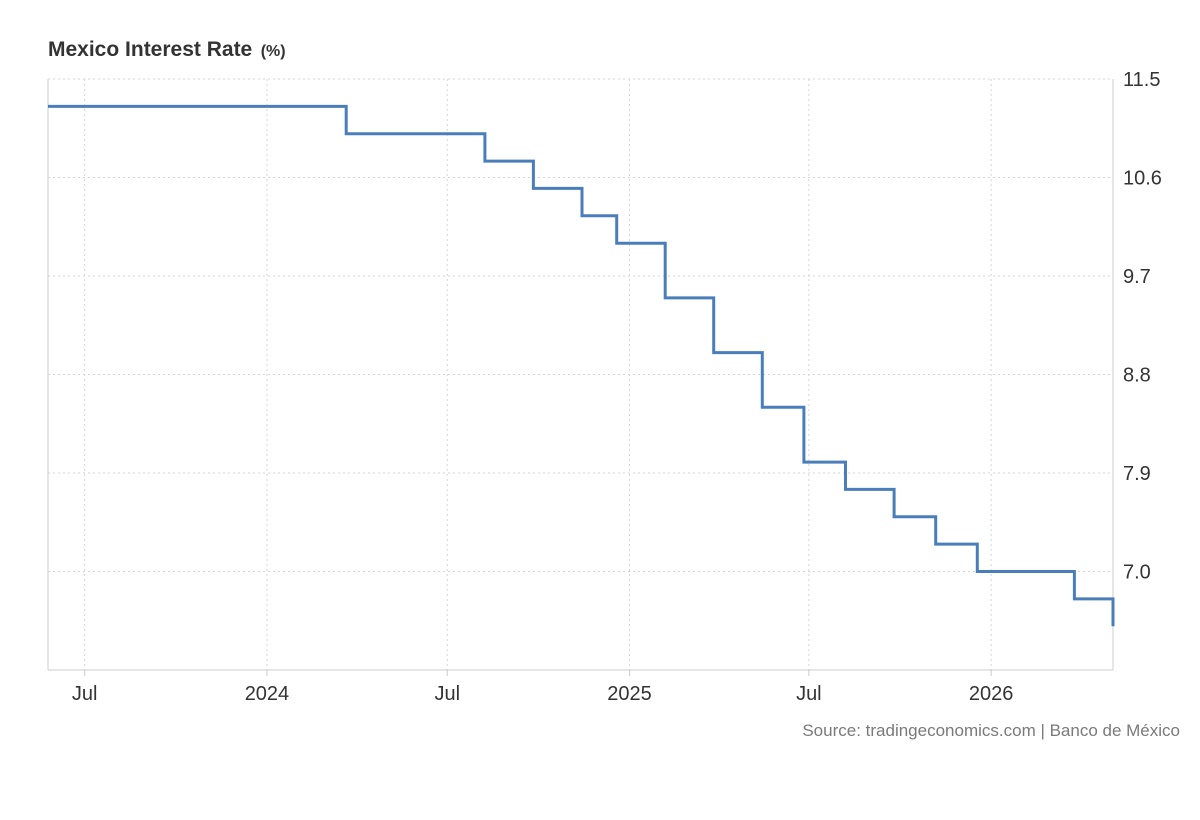 The width and height of the screenshot is (1200, 820). Describe the element at coordinates (1142, 179) in the screenshot. I see `y-tick-label: 10.6` at that location.